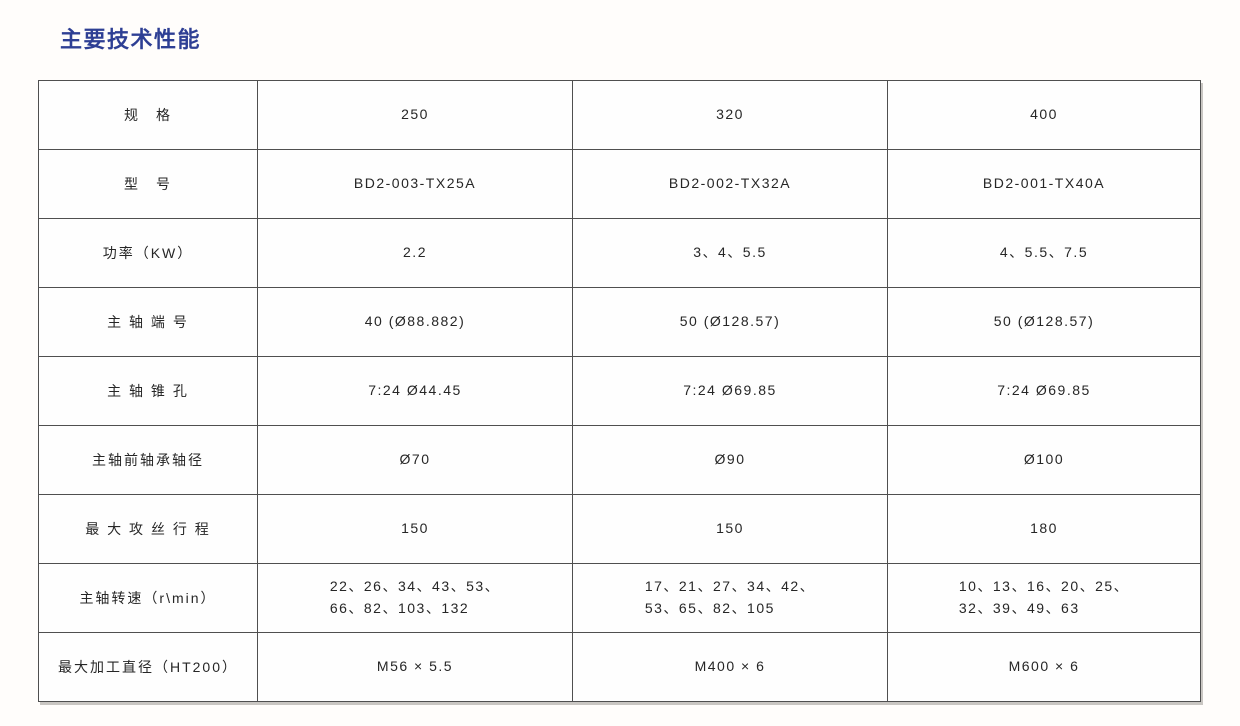 The width and height of the screenshot is (1240, 726). I want to click on spec-value-text: M400 × 6, so click(730, 666).